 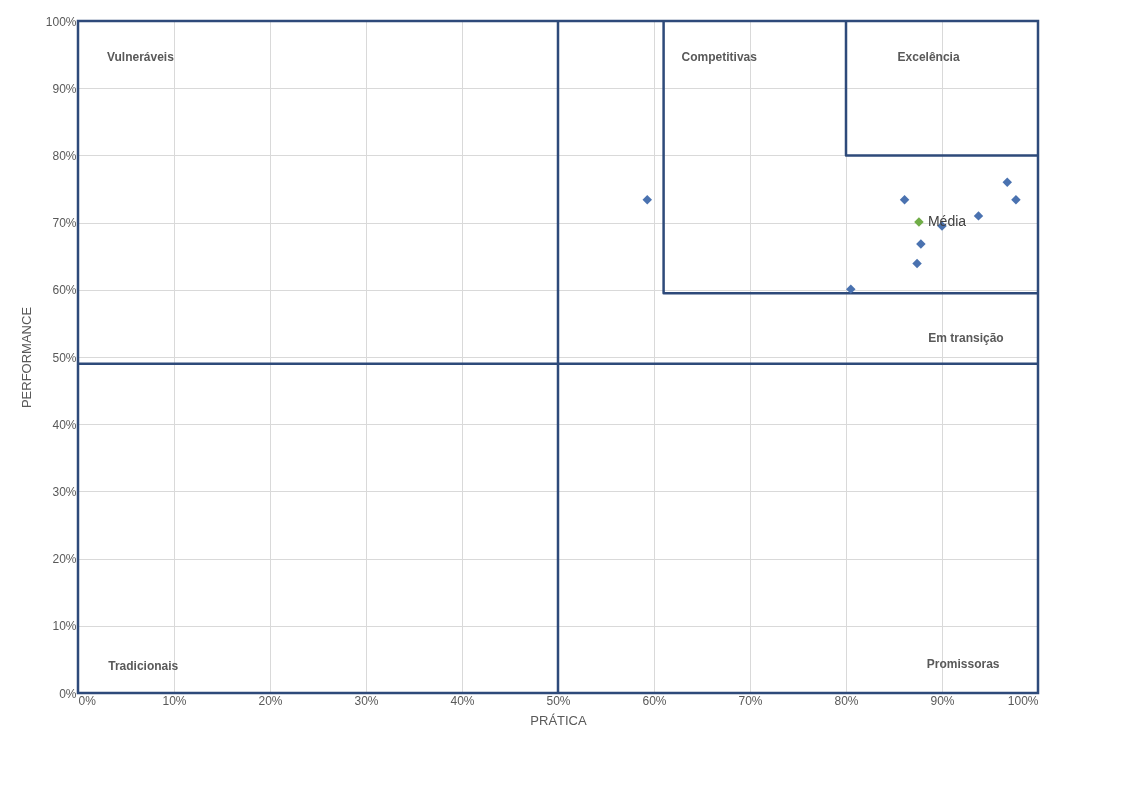 What do you see at coordinates (462, 700) in the screenshot?
I see `x-tick-label: 40%` at bounding box center [462, 700].